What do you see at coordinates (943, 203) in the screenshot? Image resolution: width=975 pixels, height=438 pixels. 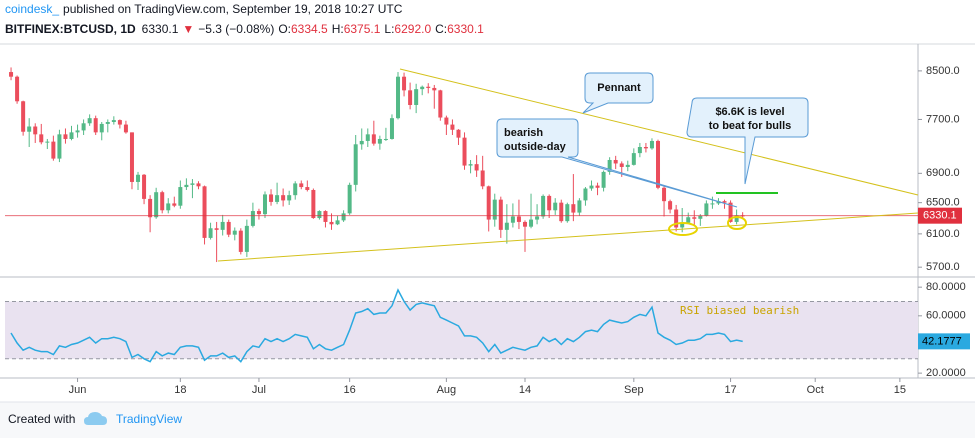 I see `y-tick-label: 6500.0` at bounding box center [943, 203].